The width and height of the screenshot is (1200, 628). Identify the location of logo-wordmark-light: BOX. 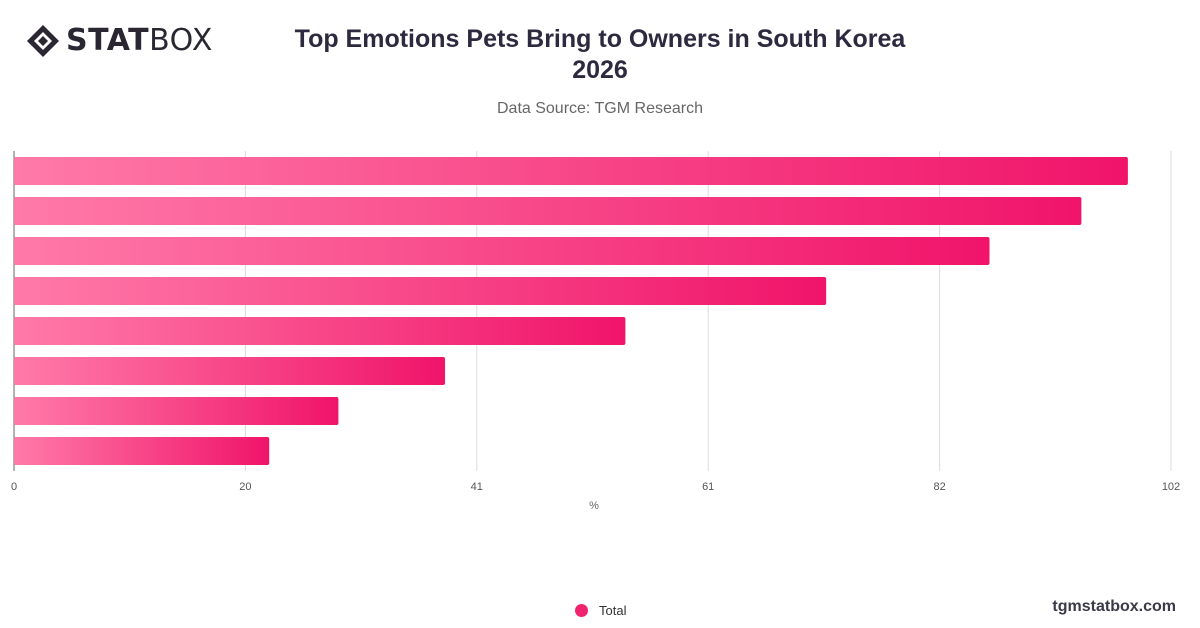
(181, 40).